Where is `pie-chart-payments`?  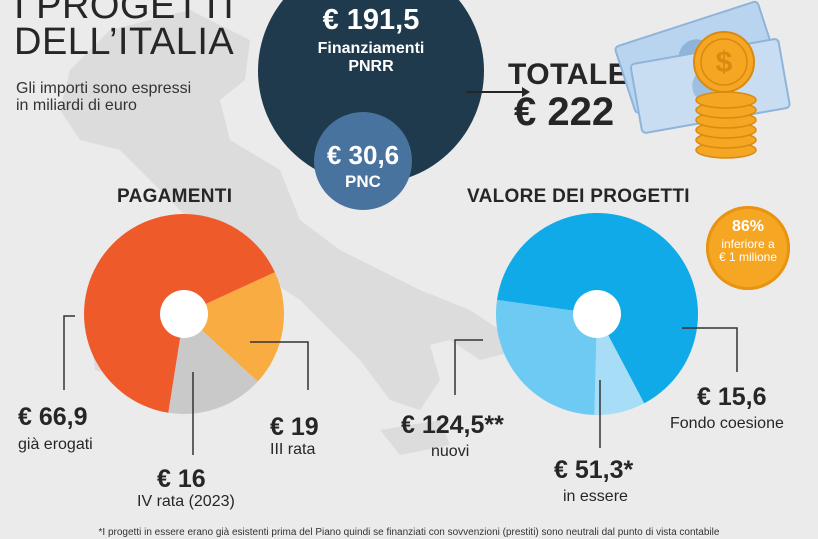
pie-chart-payments is located at coordinates (183, 314).